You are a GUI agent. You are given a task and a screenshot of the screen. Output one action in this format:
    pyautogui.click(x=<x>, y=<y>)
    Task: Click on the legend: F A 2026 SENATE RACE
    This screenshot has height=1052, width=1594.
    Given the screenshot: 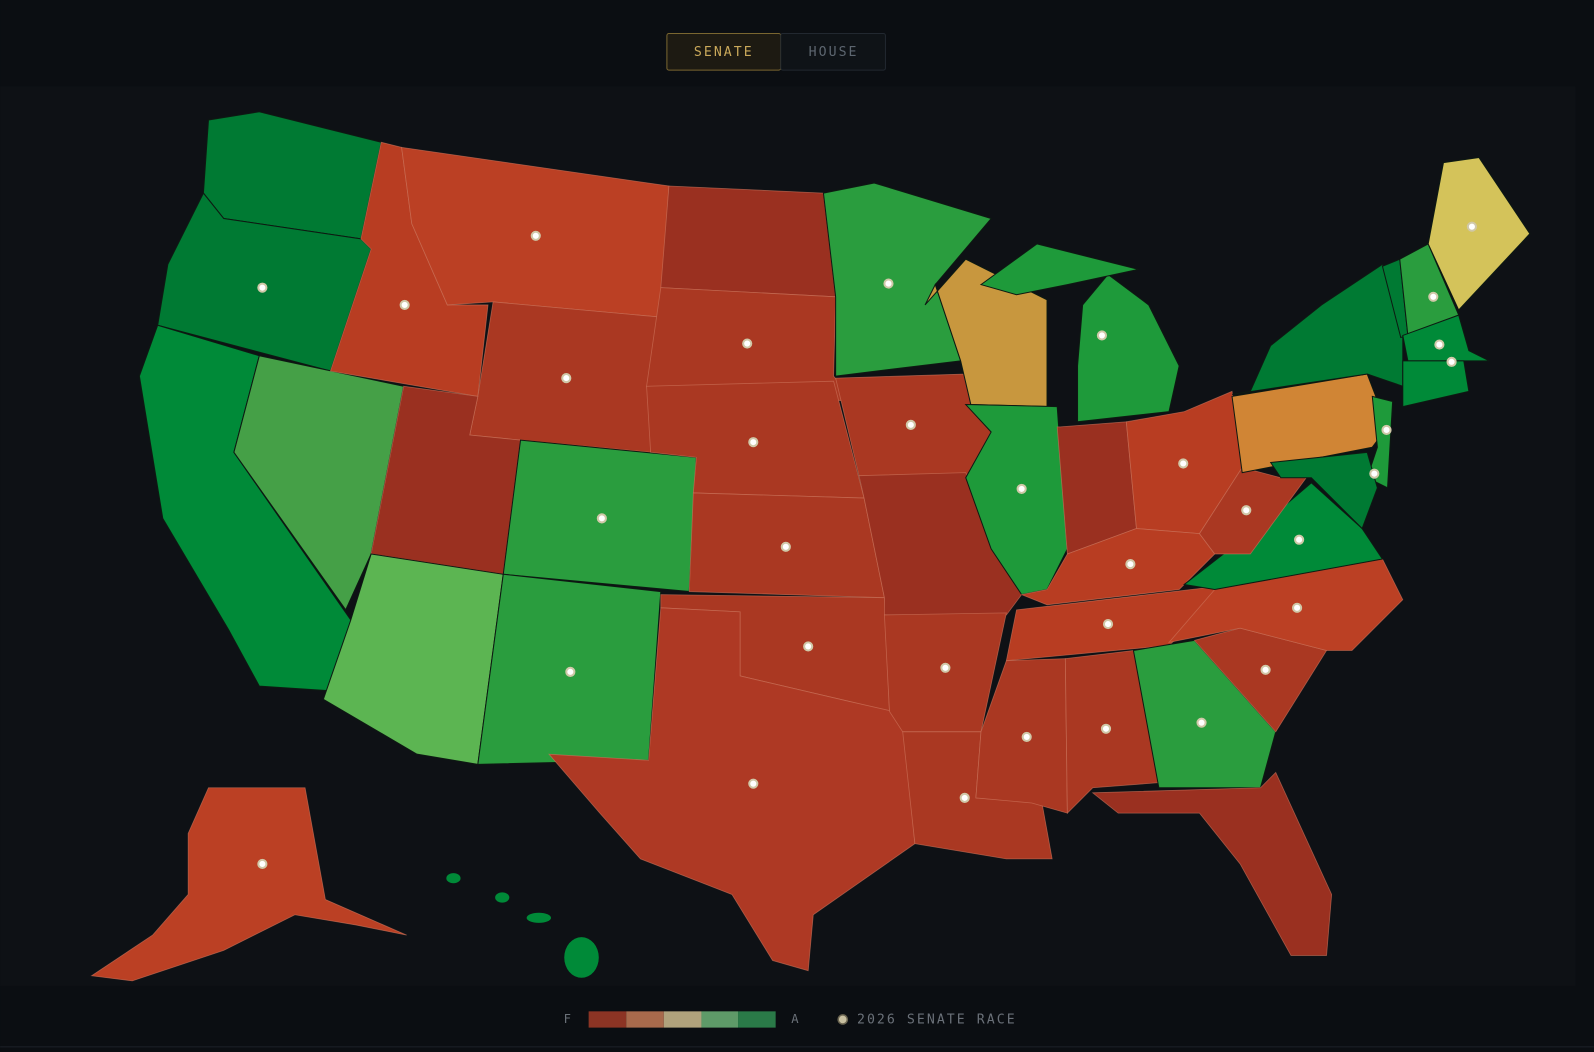 What is the action you would take?
    pyautogui.click(x=790, y=1019)
    